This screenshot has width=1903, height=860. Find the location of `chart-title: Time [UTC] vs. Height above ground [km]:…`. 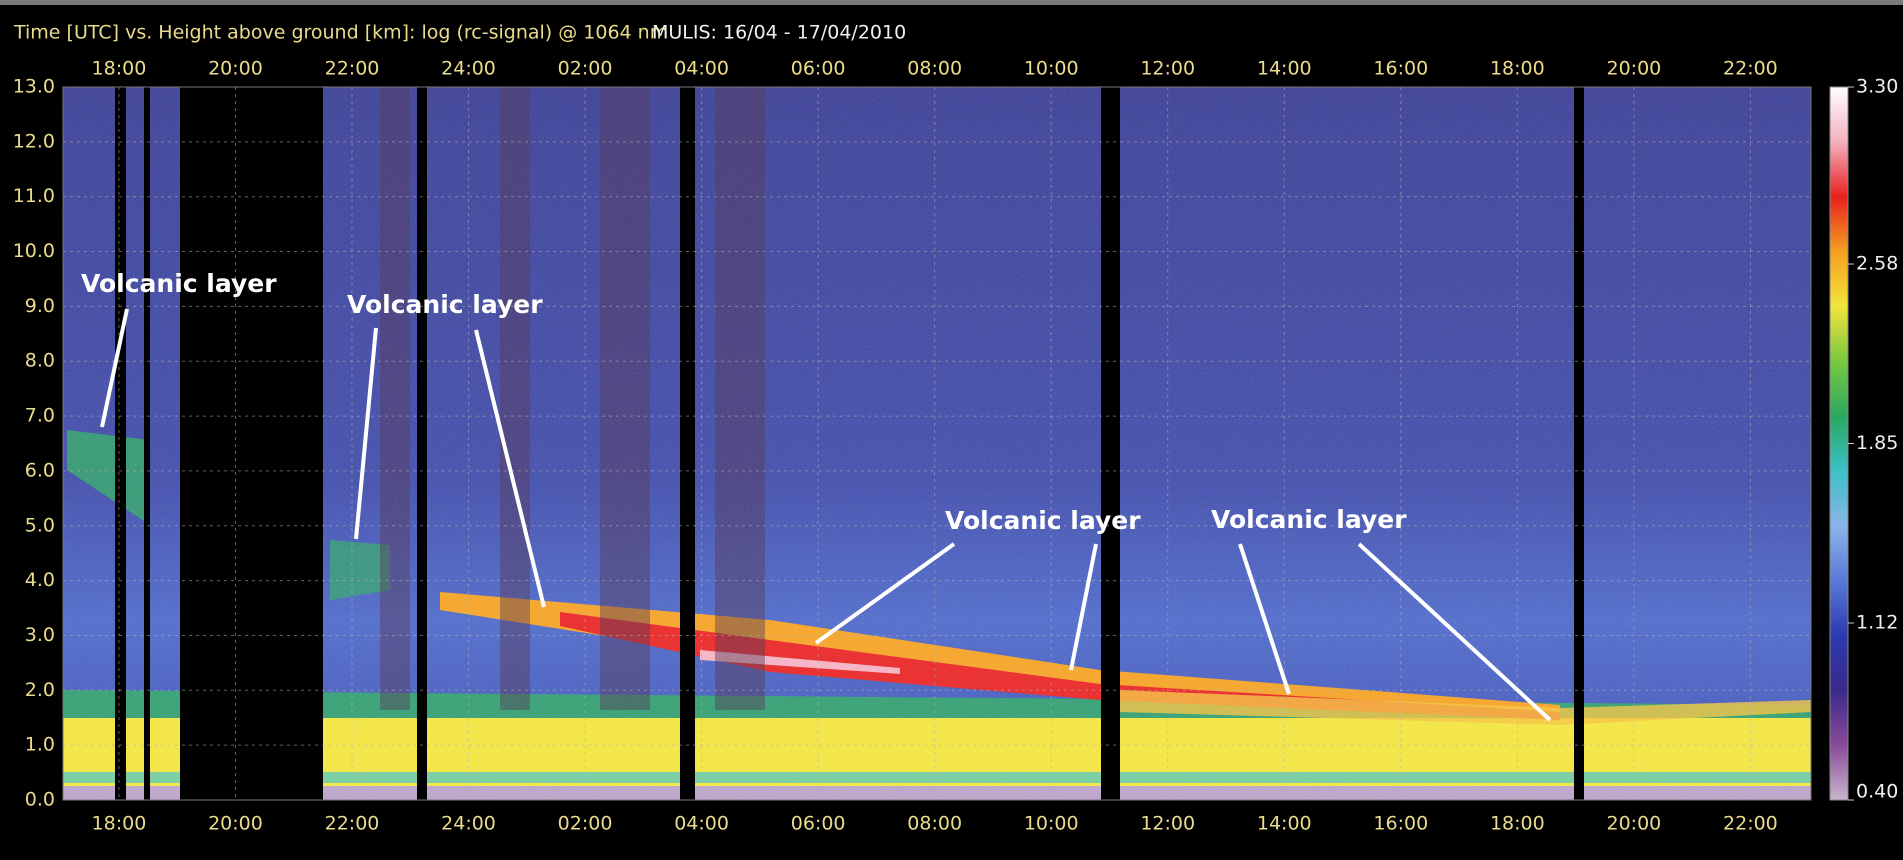

chart-title: Time [UTC] vs. Height above ground [km]:… is located at coordinates (340, 33).